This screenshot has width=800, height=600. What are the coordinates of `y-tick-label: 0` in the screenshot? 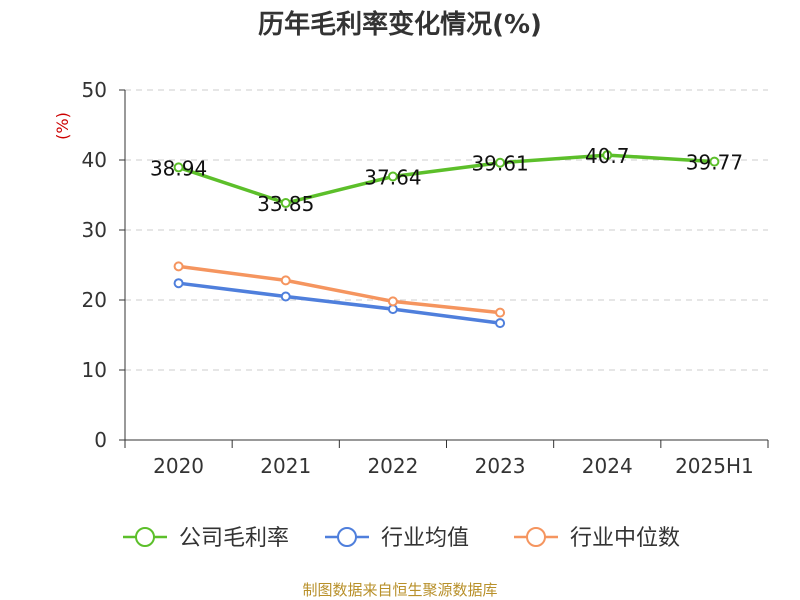 It's located at (100, 440).